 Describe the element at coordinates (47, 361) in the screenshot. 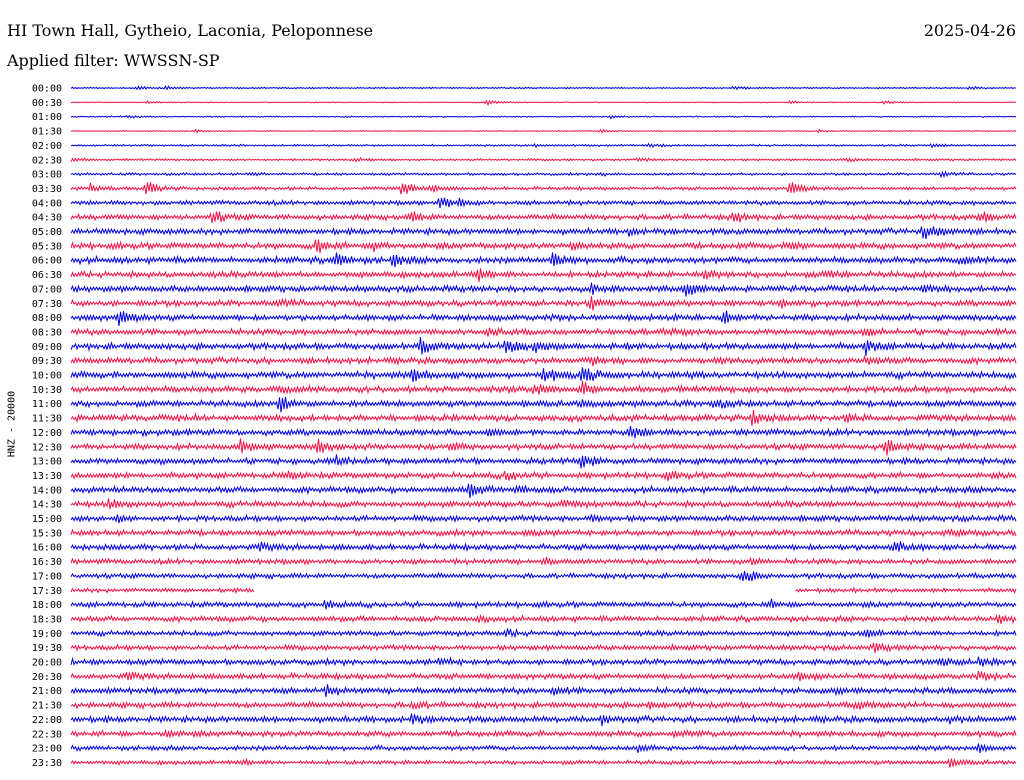

I see `time-label: 09:30` at that location.